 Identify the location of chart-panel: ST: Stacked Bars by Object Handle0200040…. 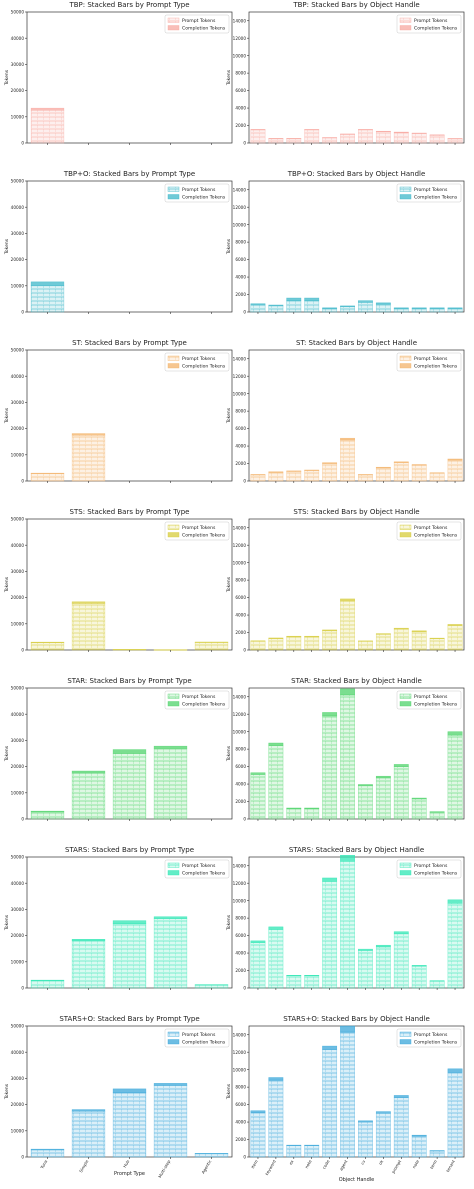
(345, 411).